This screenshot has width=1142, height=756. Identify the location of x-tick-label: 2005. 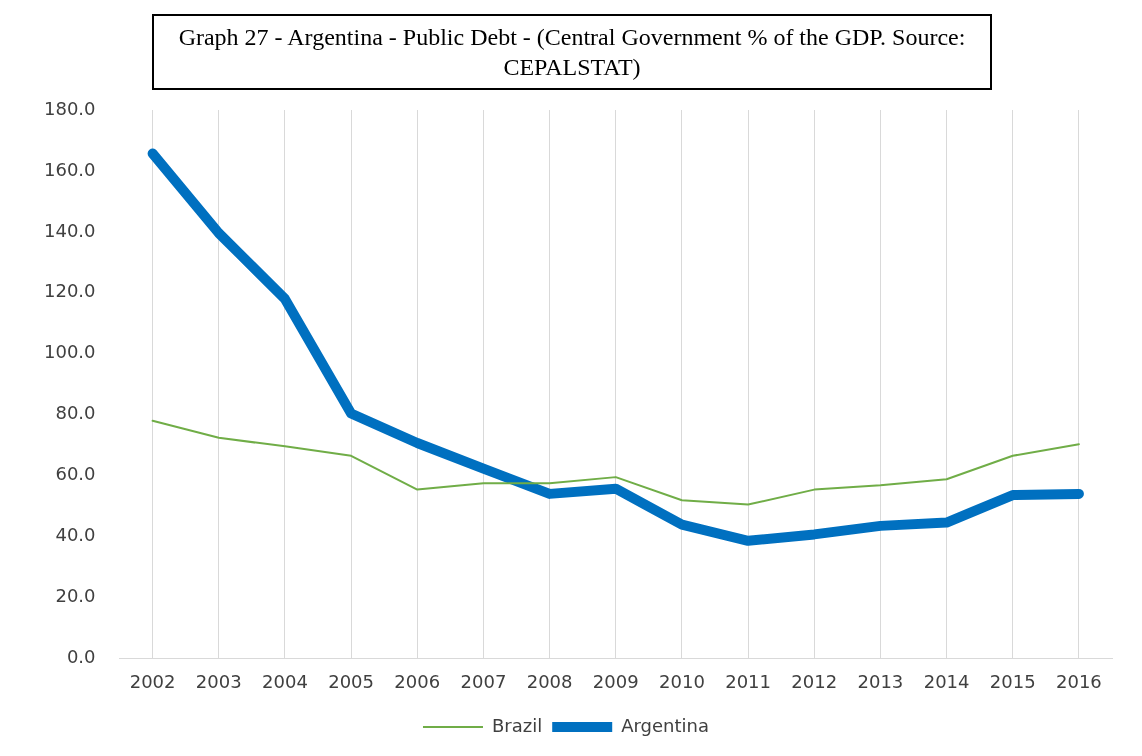
(351, 681).